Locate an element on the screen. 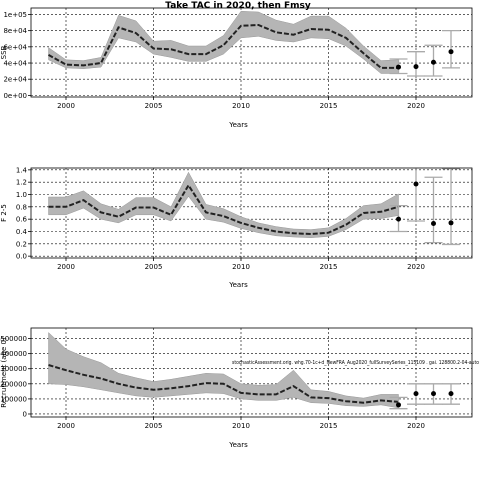 The image size is (480, 480). y-tick-label: 1.2 is located at coordinates (21, 183).